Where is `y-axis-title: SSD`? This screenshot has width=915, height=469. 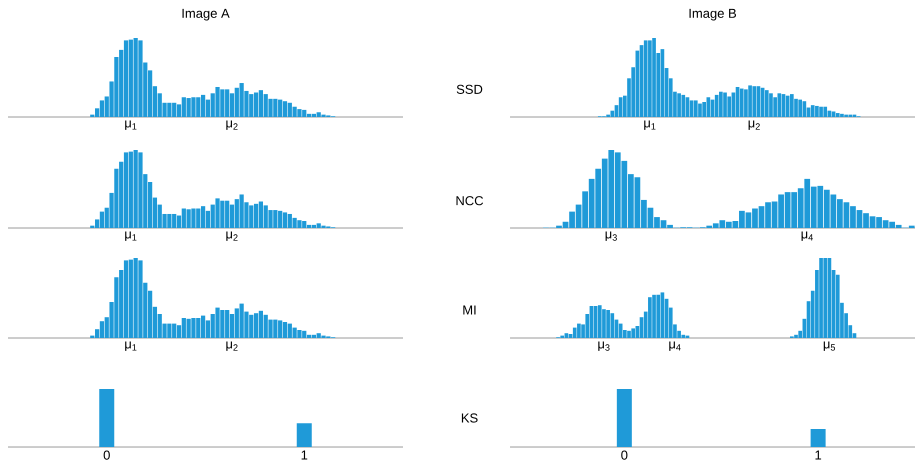 y-axis-title: SSD is located at coordinates (469, 89).